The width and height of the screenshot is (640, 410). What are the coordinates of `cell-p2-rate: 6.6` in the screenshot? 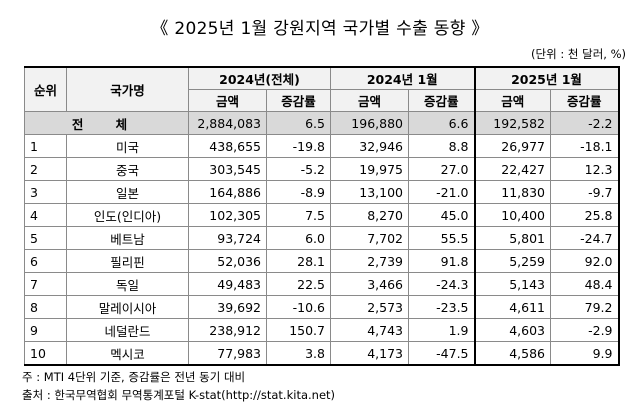 It's located at (441, 123).